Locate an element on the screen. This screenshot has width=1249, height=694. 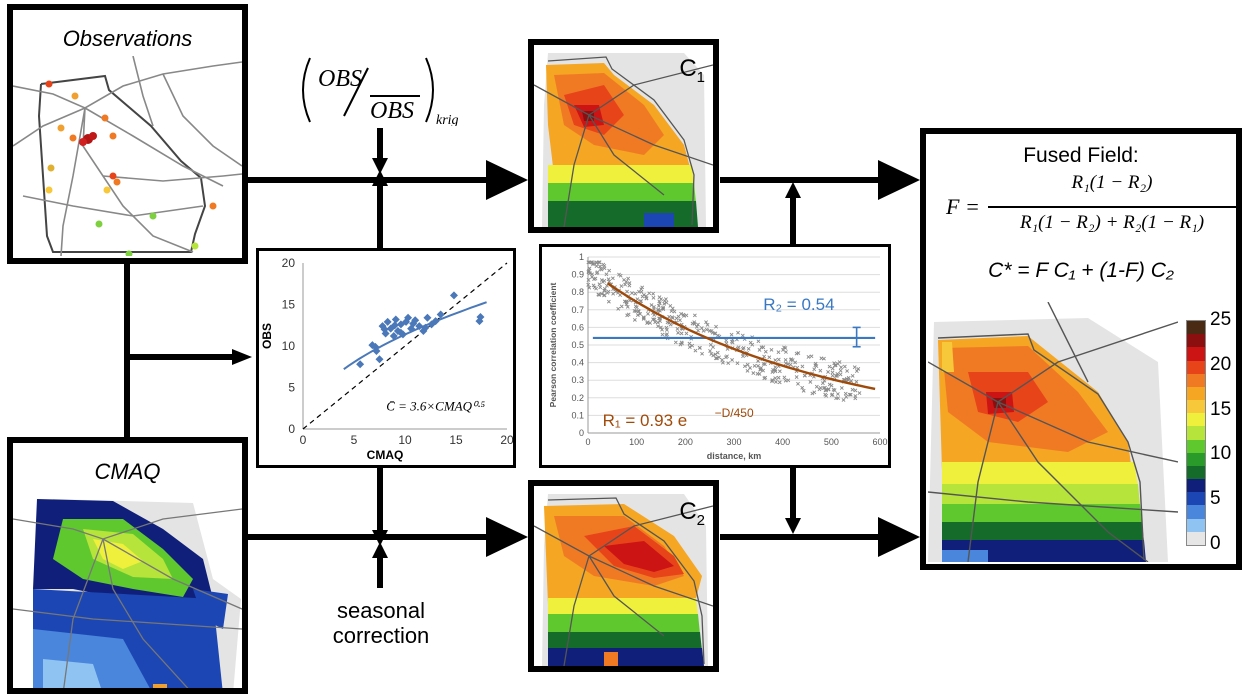
y-tick-label: 0.3 is located at coordinates (577, 380).